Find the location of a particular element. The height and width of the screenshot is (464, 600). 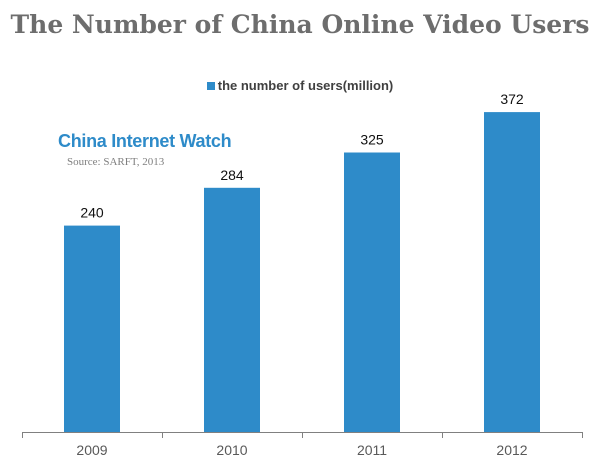

data-label-2010: 284 is located at coordinates (232, 175).